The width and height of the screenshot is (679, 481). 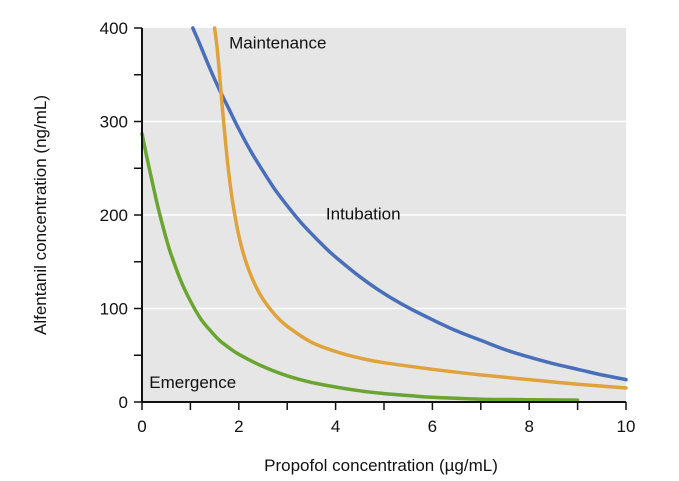 I want to click on y-tick-label: 400, so click(x=114, y=28).